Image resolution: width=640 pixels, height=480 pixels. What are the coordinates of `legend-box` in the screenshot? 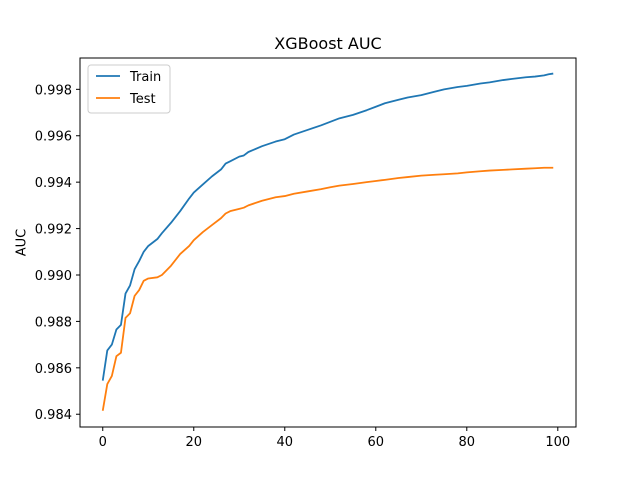 It's located at (129, 89).